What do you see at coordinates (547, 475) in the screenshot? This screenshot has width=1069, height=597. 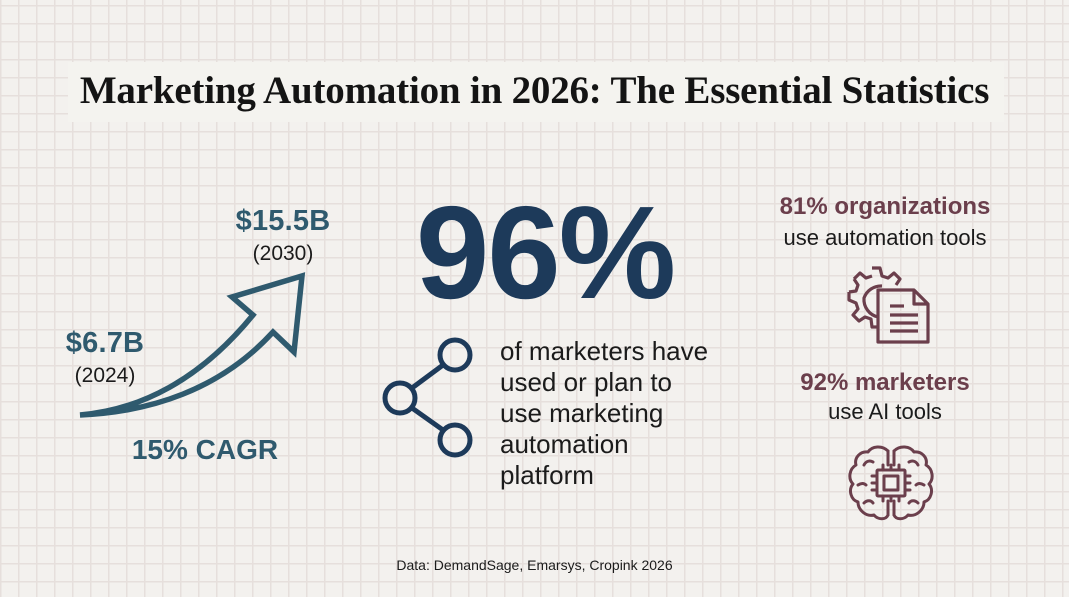 I see `description-line: platform` at bounding box center [547, 475].